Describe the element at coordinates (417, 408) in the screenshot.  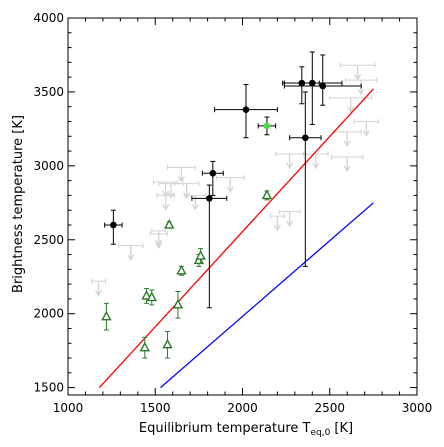
I see `x-tick-label: 3000` at that location.